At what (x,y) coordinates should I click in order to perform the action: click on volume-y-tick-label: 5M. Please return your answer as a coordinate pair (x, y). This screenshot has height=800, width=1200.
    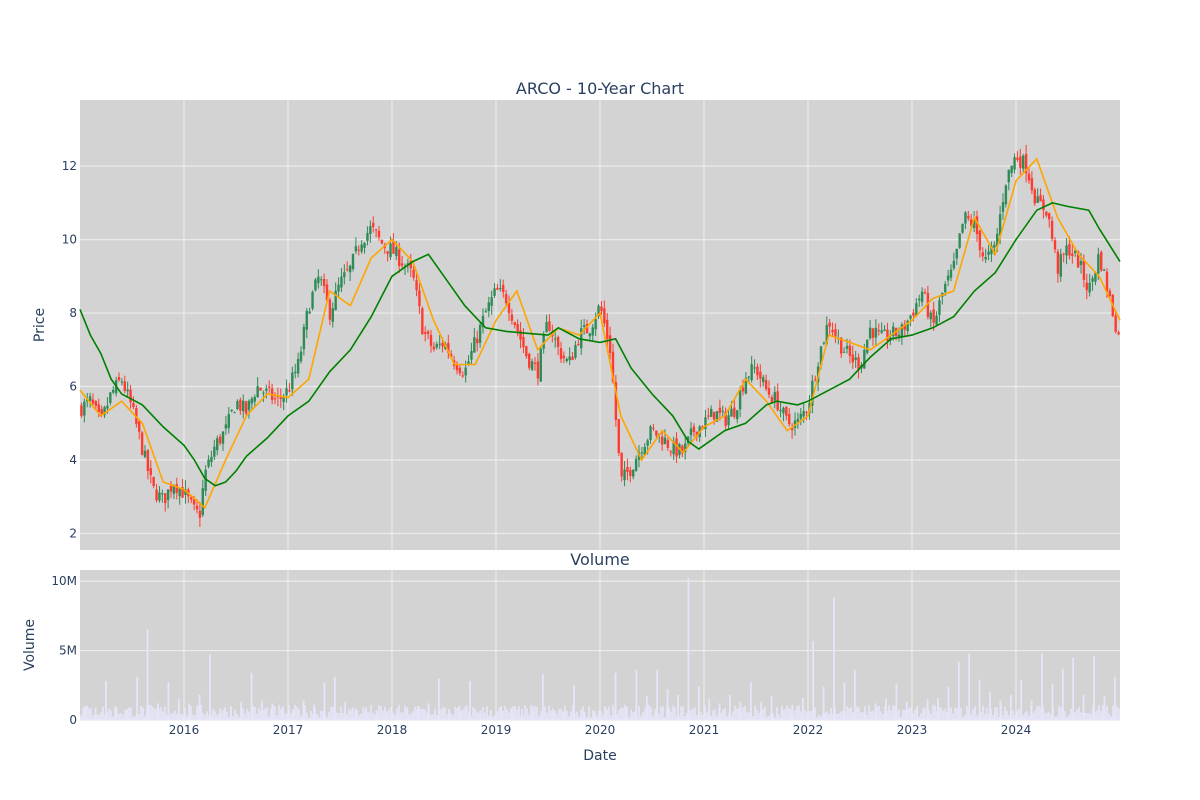
    Looking at the image, I should click on (68, 651).